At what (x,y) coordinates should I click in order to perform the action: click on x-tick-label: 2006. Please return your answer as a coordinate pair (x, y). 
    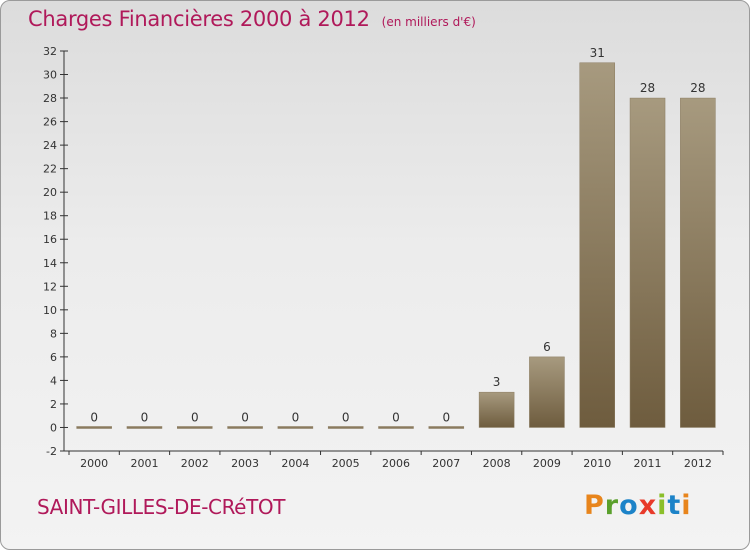
    Looking at the image, I should click on (396, 463).